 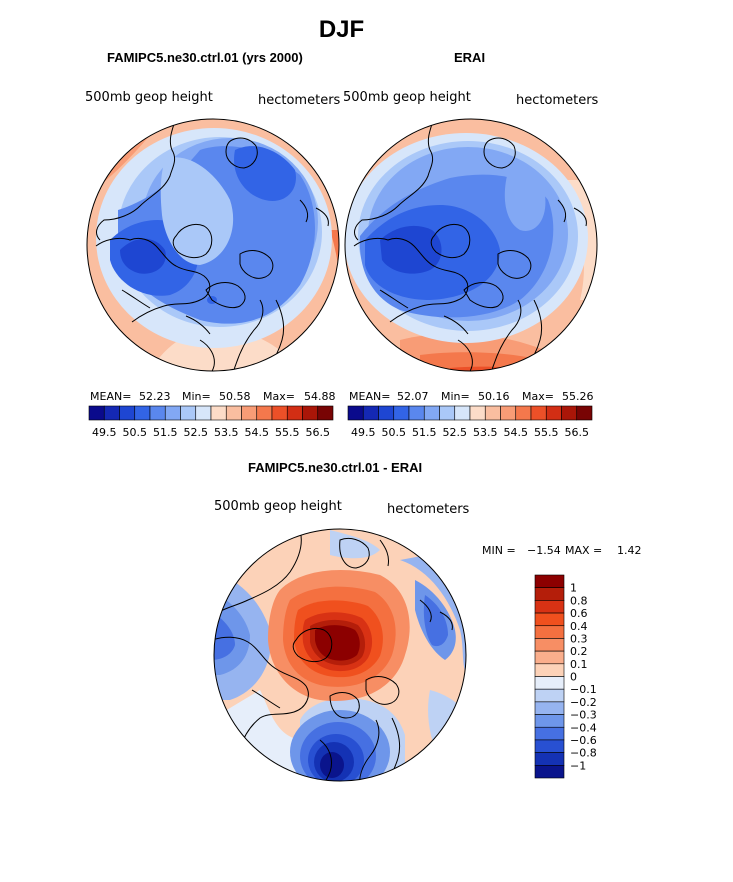 What do you see at coordinates (583, 715) in the screenshot?
I see `colorbar-tick-label: −0.3` at bounding box center [583, 715].